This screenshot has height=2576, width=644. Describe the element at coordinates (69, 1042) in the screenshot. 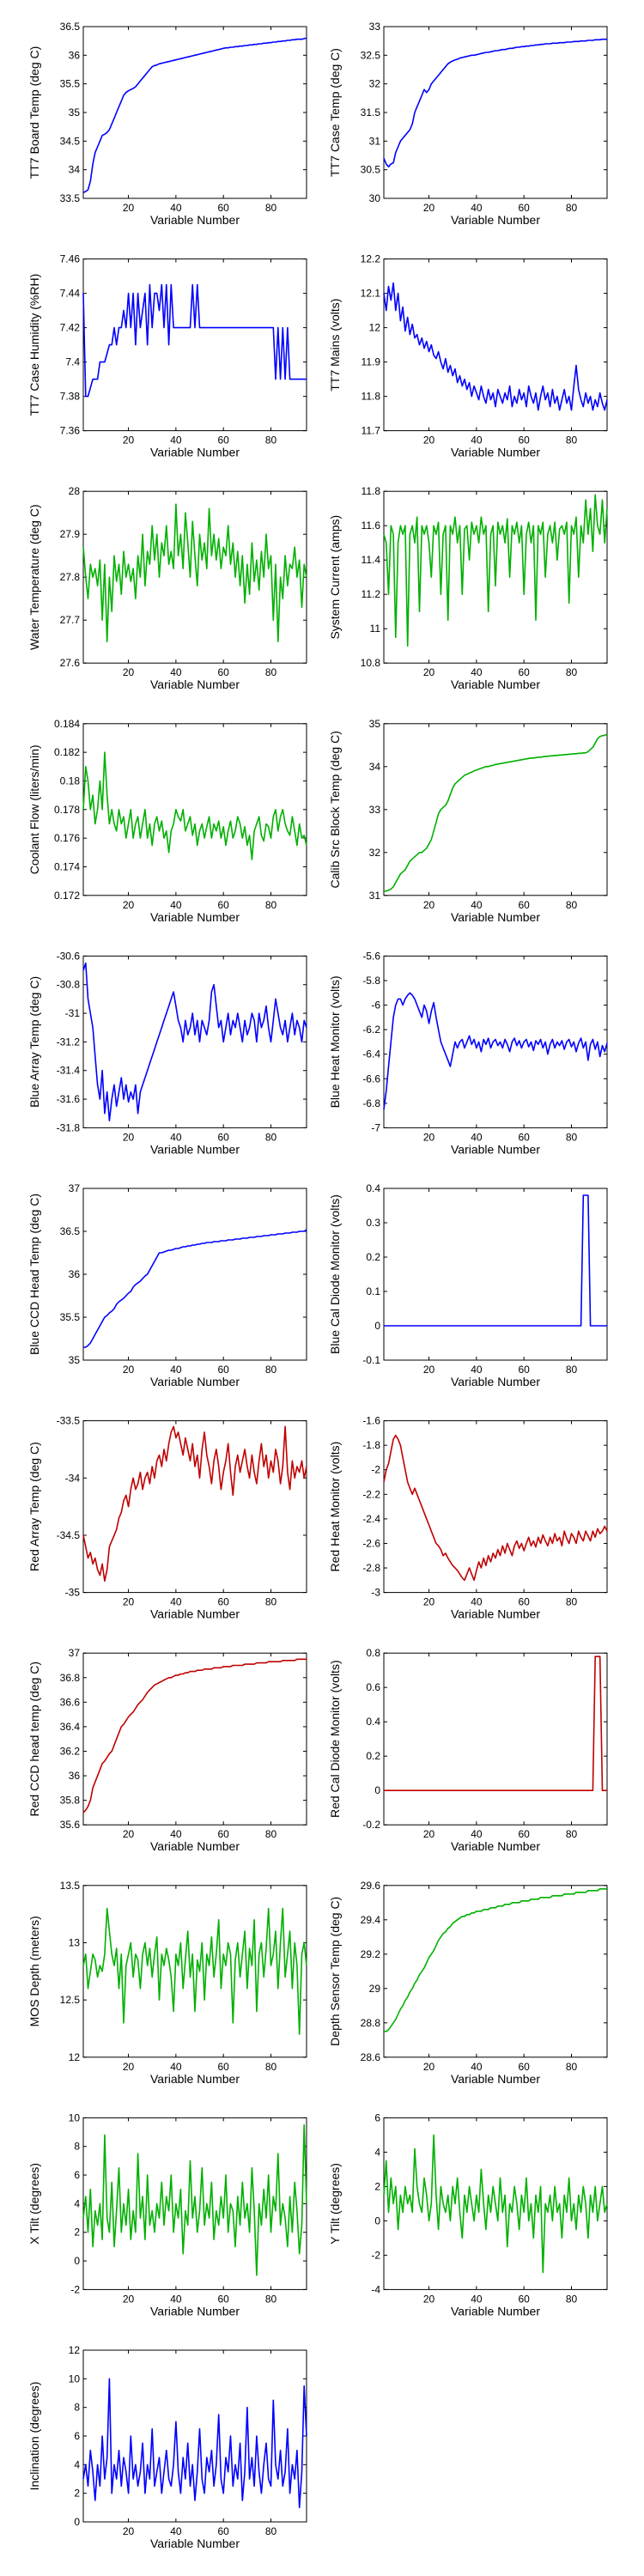

I see `y-tick-label: -31.2` at that location.